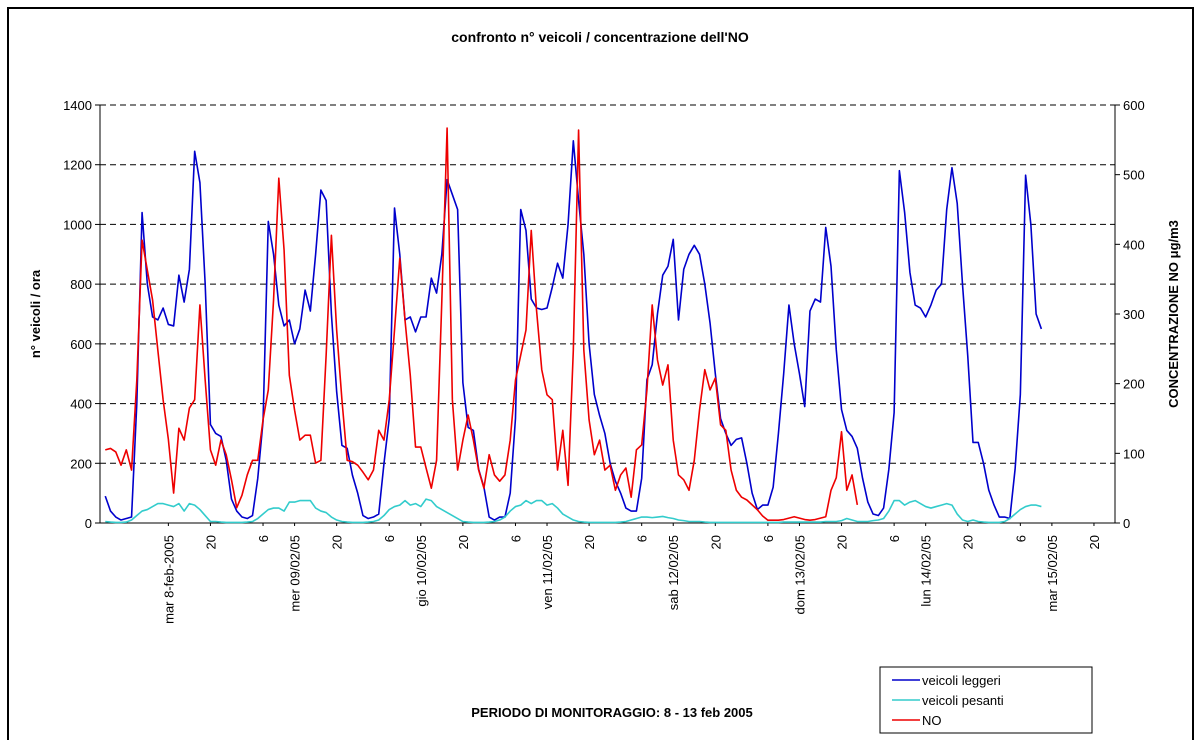 This screenshot has width=1202, height=745. Describe the element at coordinates (77, 105) in the screenshot. I see `y-tick-label: 1400` at that location.